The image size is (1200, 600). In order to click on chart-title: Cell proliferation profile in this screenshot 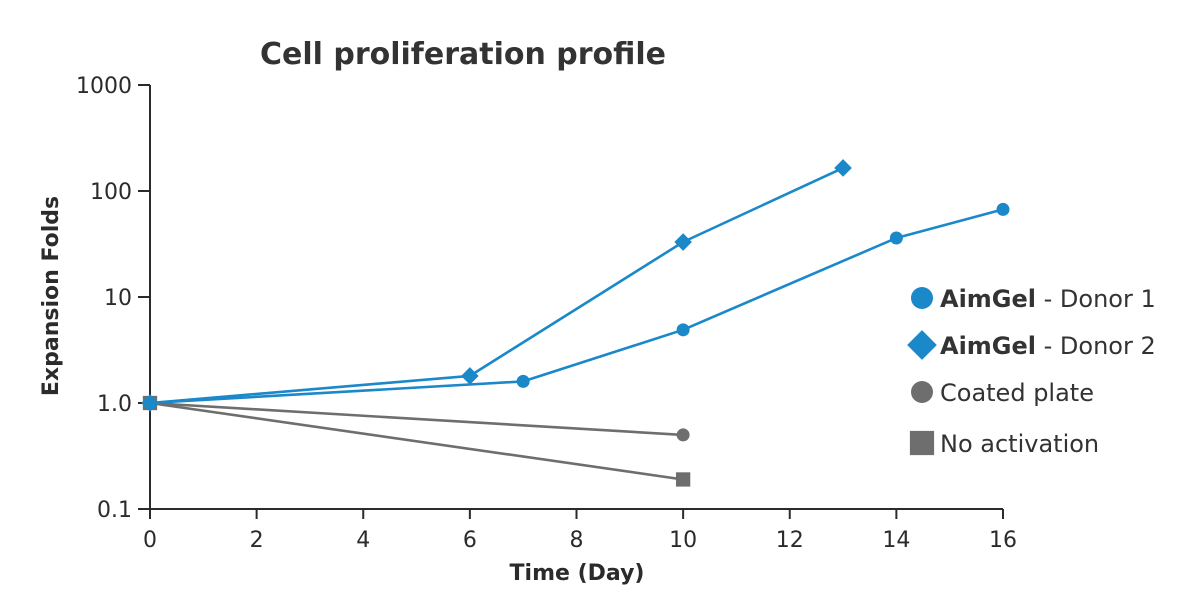, I will do `click(463, 54)`.